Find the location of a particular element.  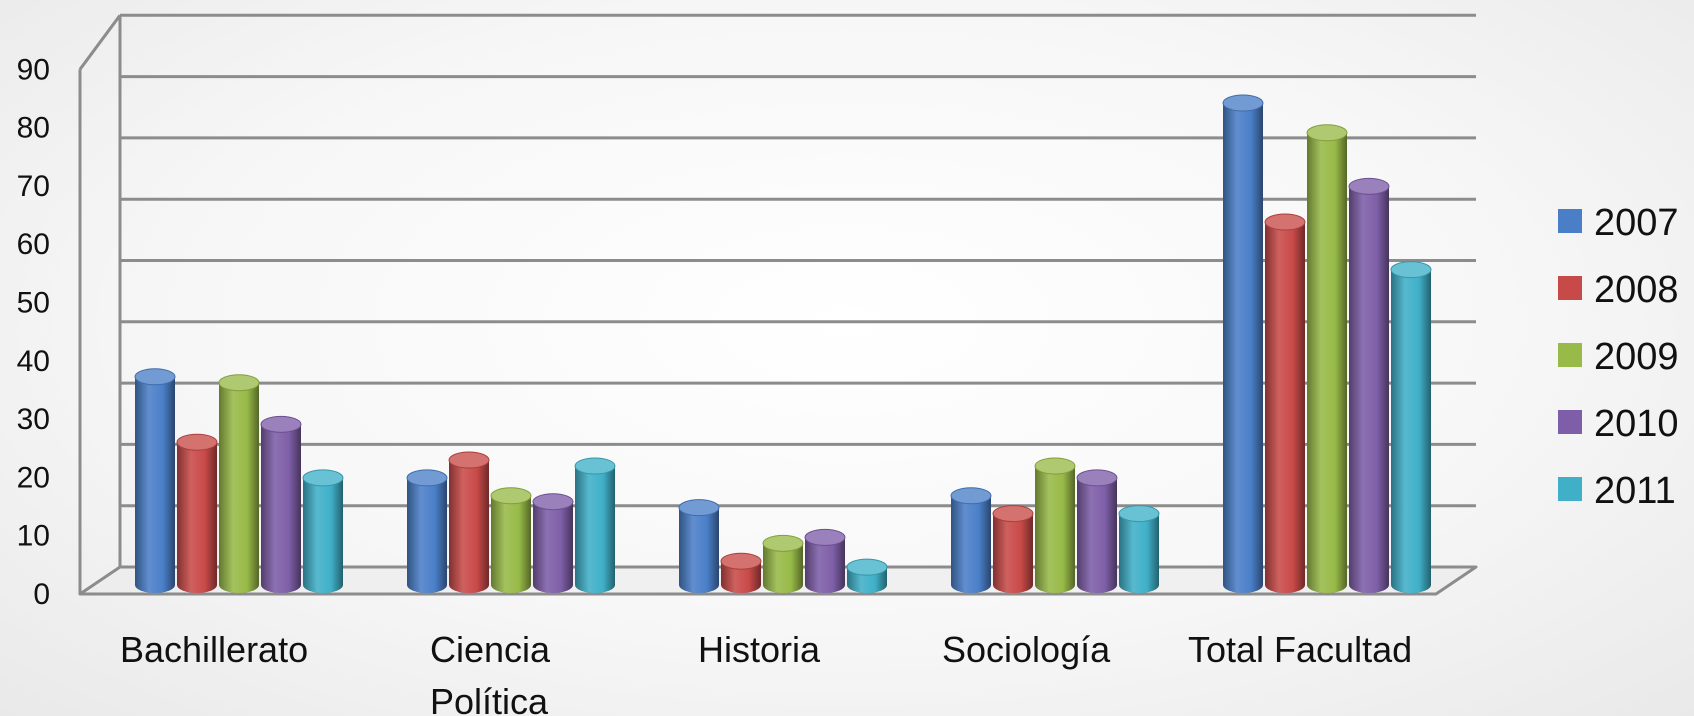

chart-legend: 2007 2008 2009 2010 2011 is located at coordinates (1618, 357).